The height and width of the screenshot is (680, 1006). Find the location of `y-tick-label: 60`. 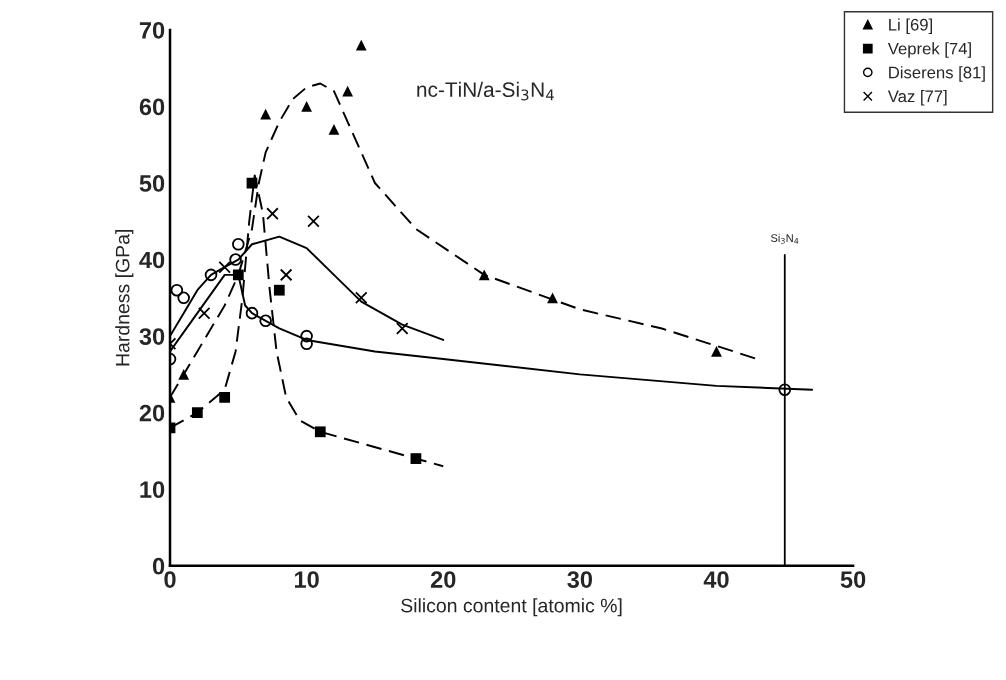

y-tick-label: 60 is located at coordinates (152, 107).